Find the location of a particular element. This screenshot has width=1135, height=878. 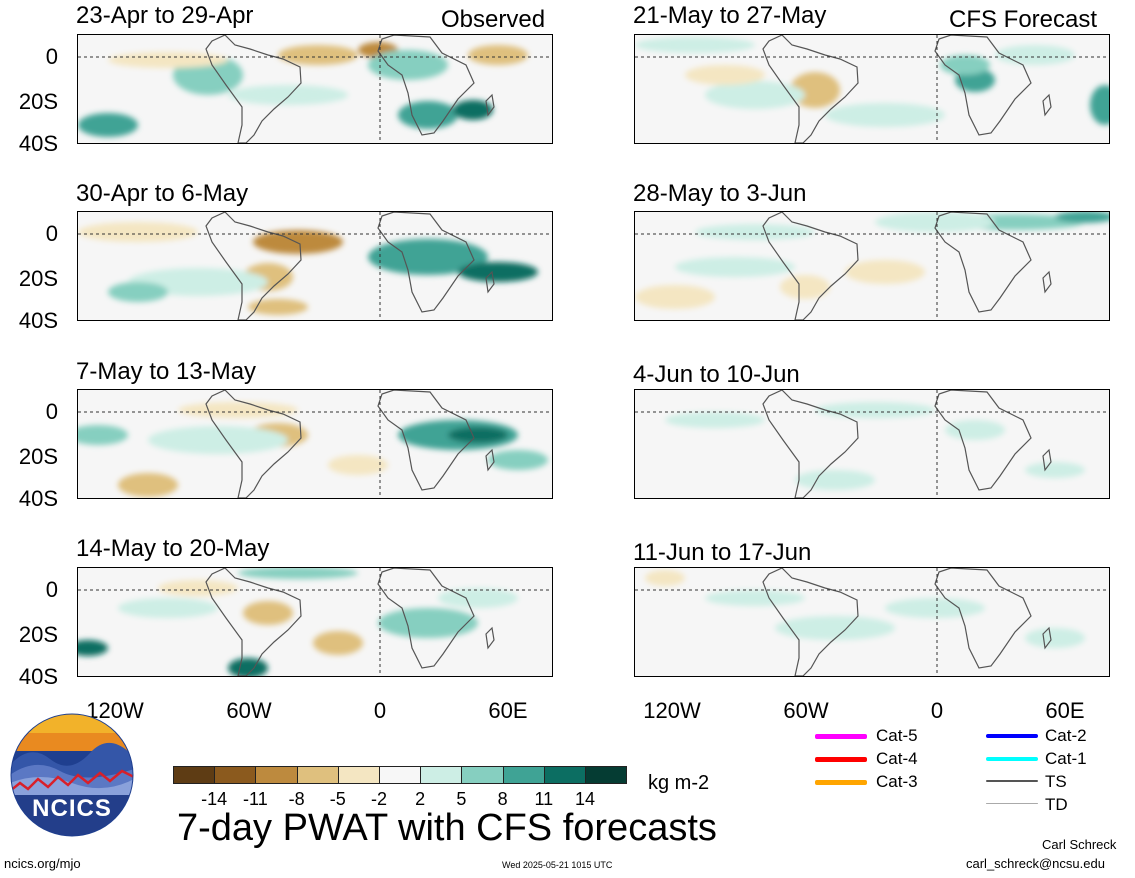

colorbar-tick-label: 14 is located at coordinates (585, 799).